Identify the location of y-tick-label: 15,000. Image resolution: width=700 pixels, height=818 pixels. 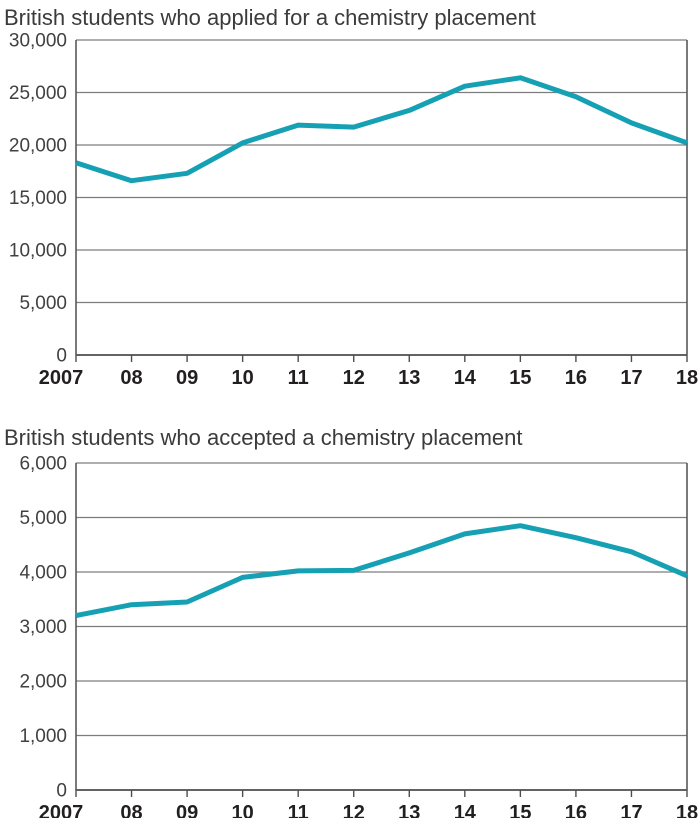
(38, 198).